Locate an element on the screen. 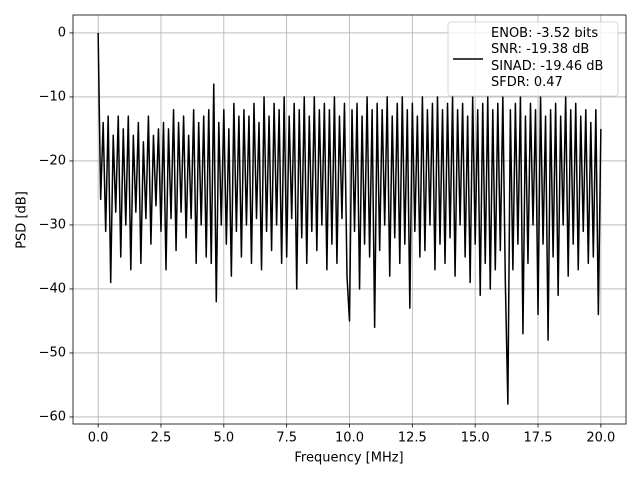 This screenshot has height=484, width=640. x-tick-label: 12.5 is located at coordinates (412, 438).